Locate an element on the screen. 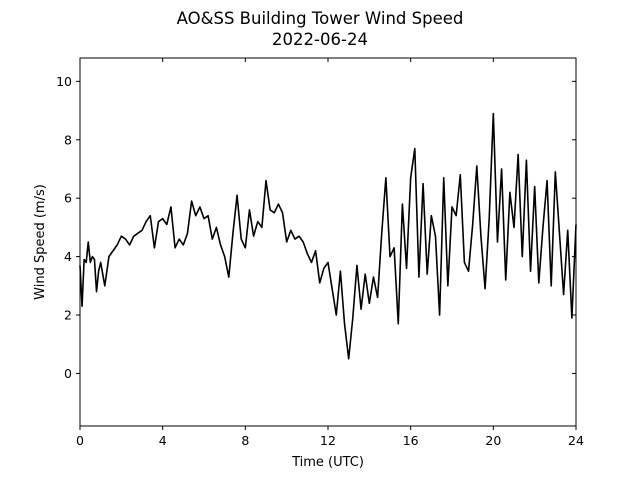  y-tick-label: 0 is located at coordinates (68, 373).